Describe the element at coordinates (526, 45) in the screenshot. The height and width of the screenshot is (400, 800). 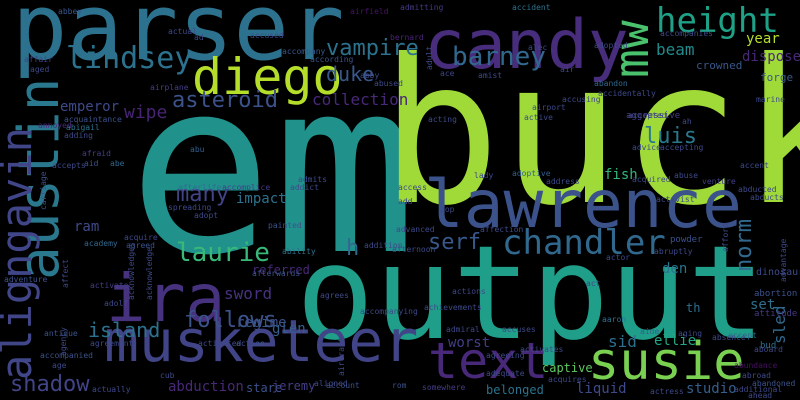
I see `word-candy: candy` at that location.